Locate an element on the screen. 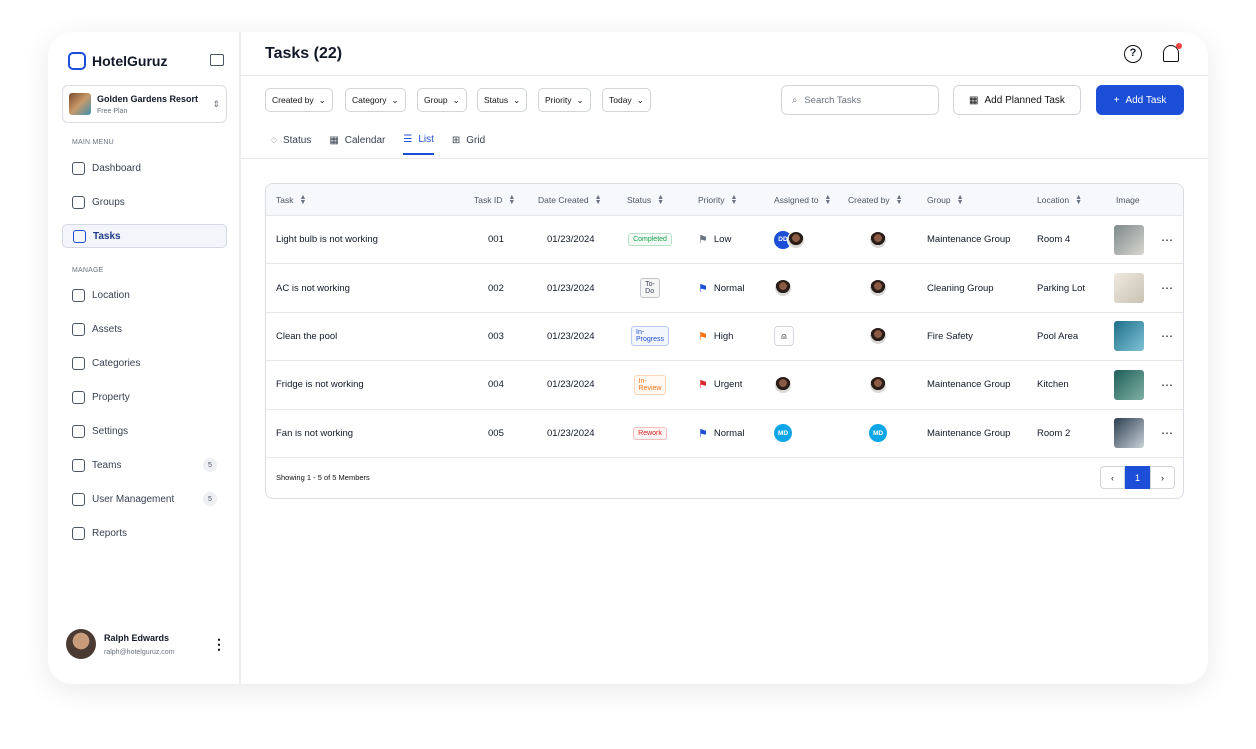  dashboard-icon is located at coordinates (78, 168).